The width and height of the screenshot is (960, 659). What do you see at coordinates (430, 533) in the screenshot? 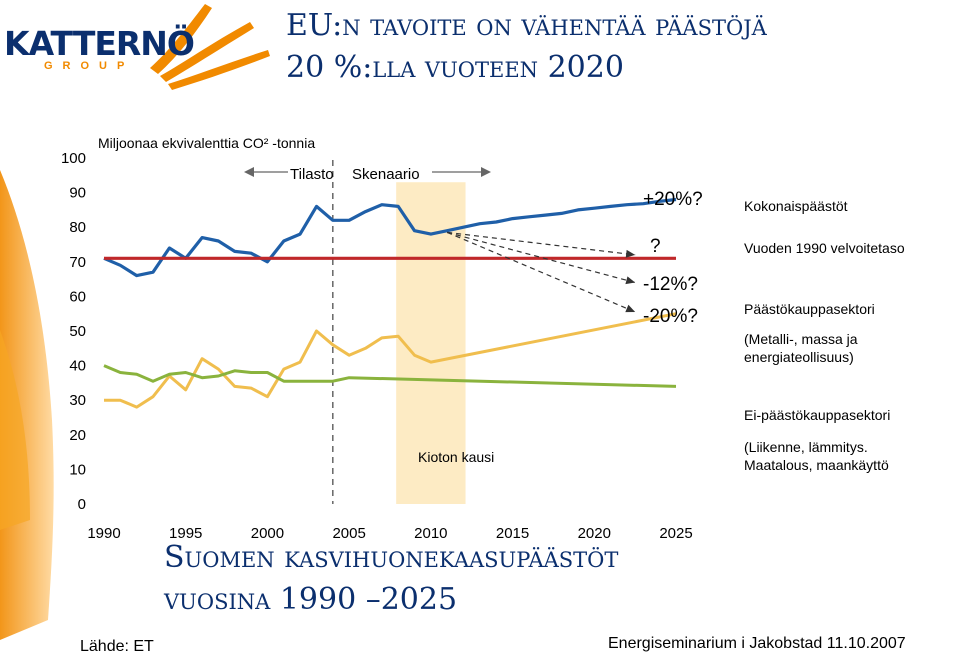
I see `x-tick-label: 2010` at bounding box center [430, 533].